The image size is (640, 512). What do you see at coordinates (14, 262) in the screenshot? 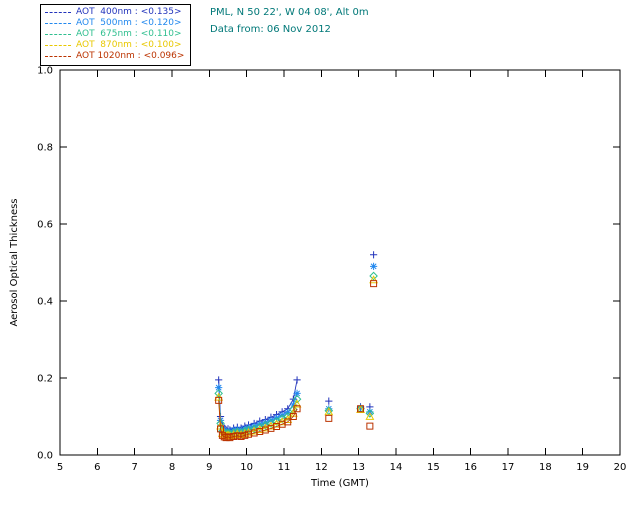
I see `y-axis-label: Aerosol Optical Thickness` at bounding box center [14, 262].